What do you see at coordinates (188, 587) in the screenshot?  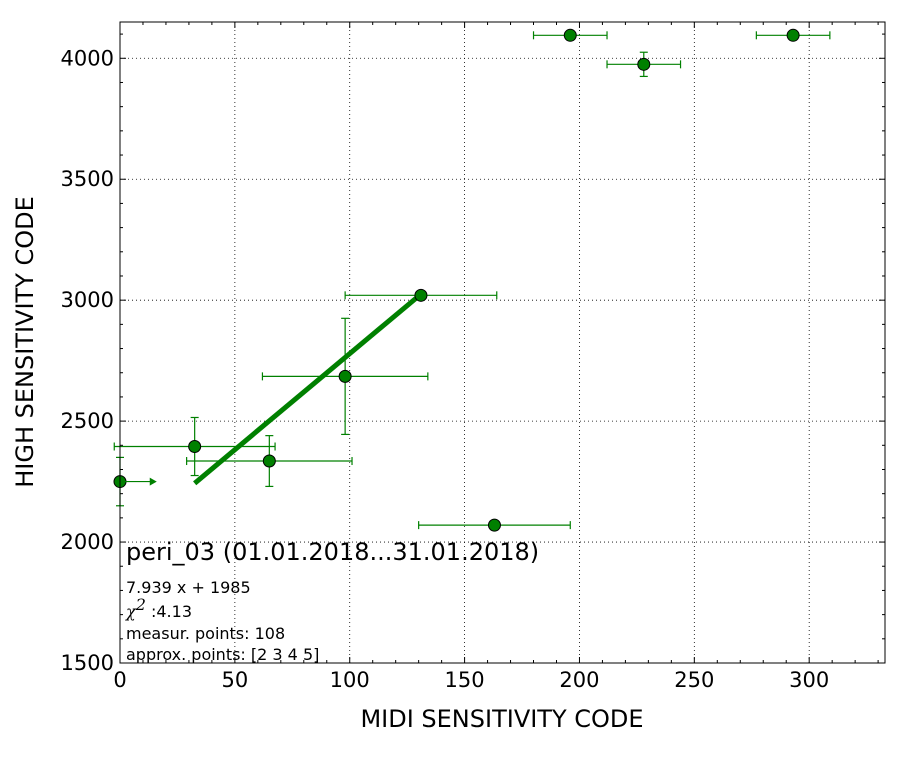 I see `annotation-fit-equation: 7.939 x + 1985` at bounding box center [188, 587].